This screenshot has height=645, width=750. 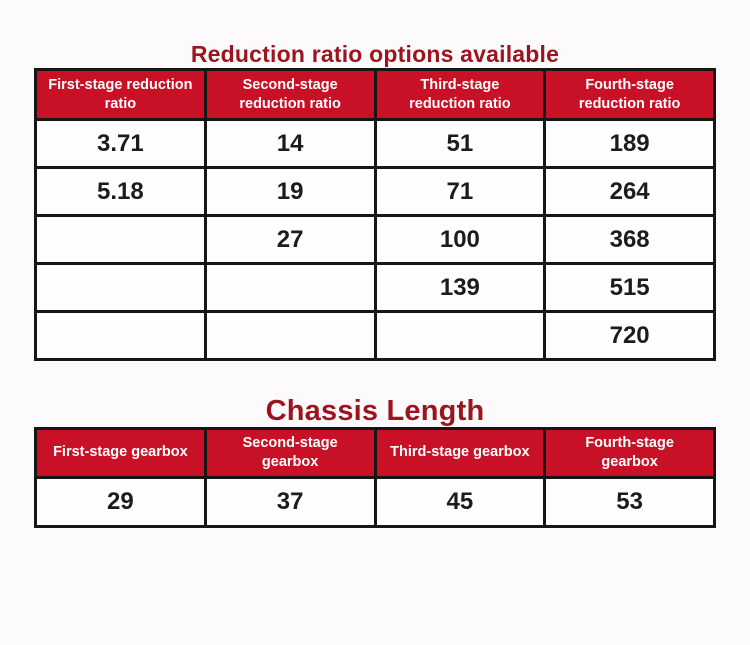 I want to click on data-cell: 189, so click(x=629, y=143).